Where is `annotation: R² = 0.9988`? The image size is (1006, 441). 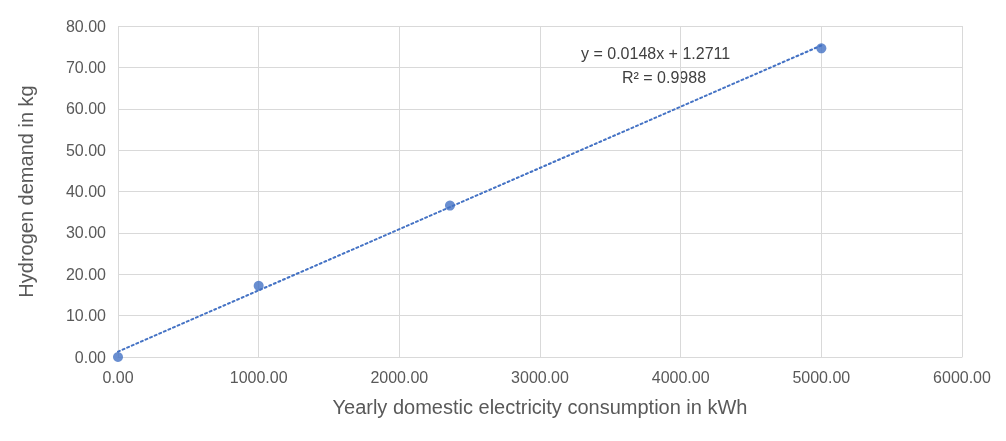 annotation: R² = 0.9988 is located at coordinates (664, 77).